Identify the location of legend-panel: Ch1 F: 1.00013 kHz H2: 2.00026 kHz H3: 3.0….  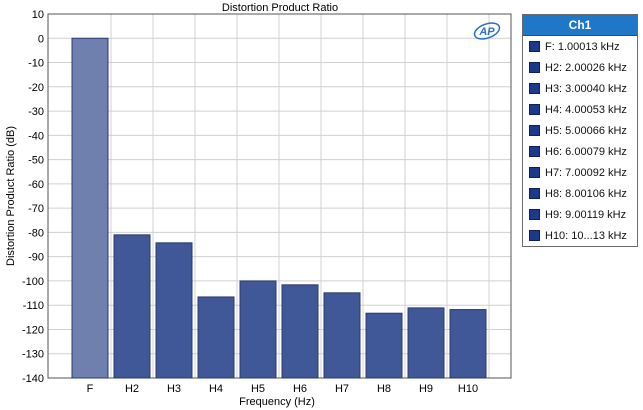
(580, 130).